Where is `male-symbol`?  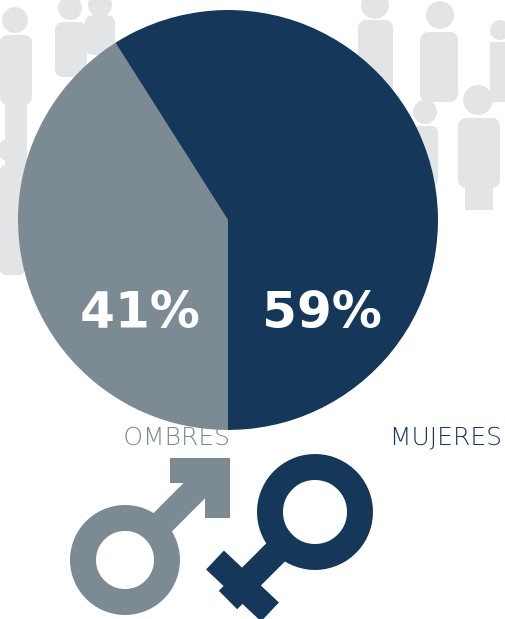
male-symbol is located at coordinates (150, 536).